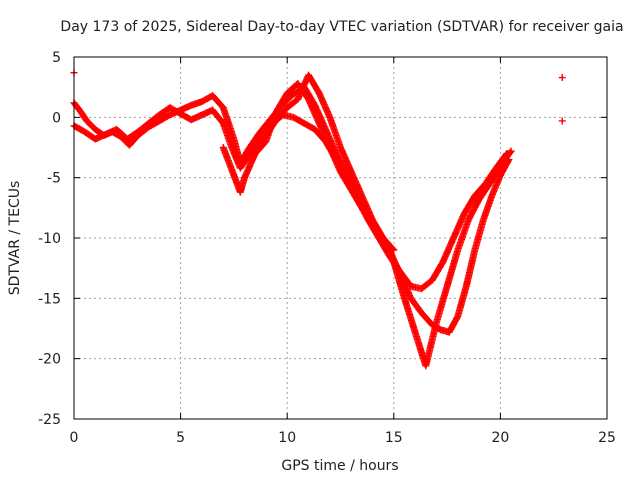  What do you see at coordinates (49, 360) in the screenshot?
I see `y-tick-label: -20` at bounding box center [49, 360].